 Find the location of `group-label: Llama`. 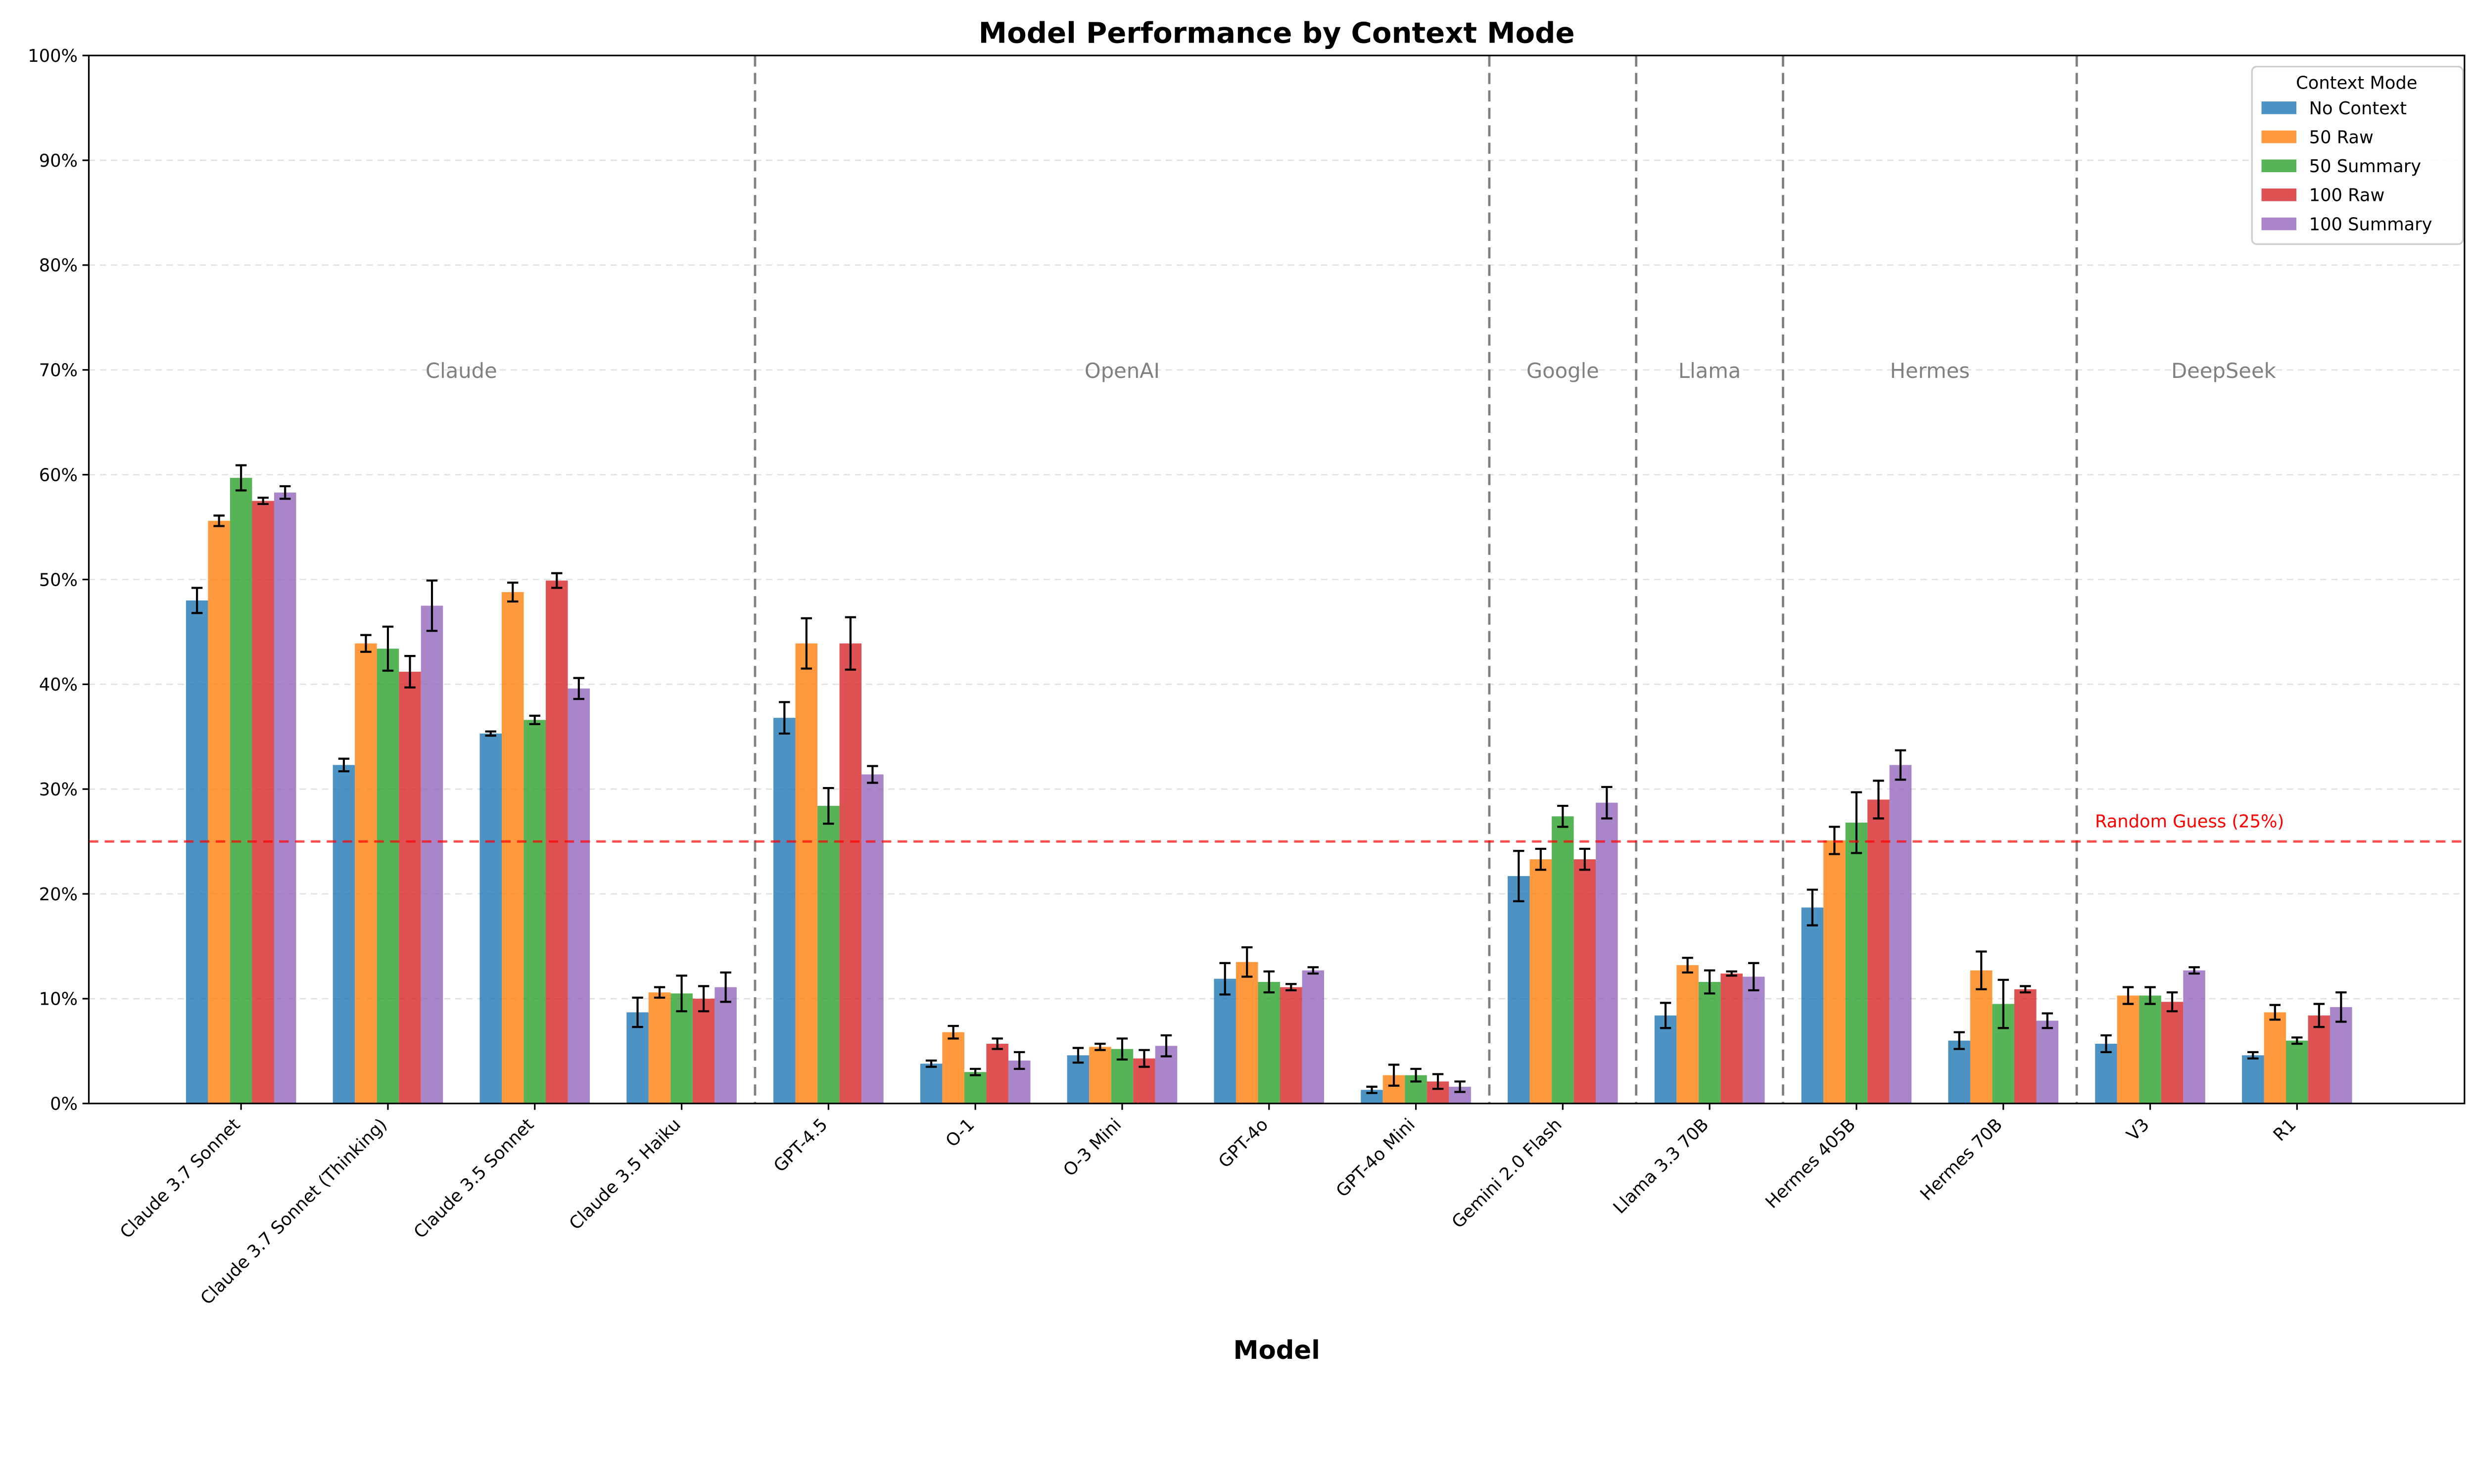

group-label: Llama is located at coordinates (1710, 371).